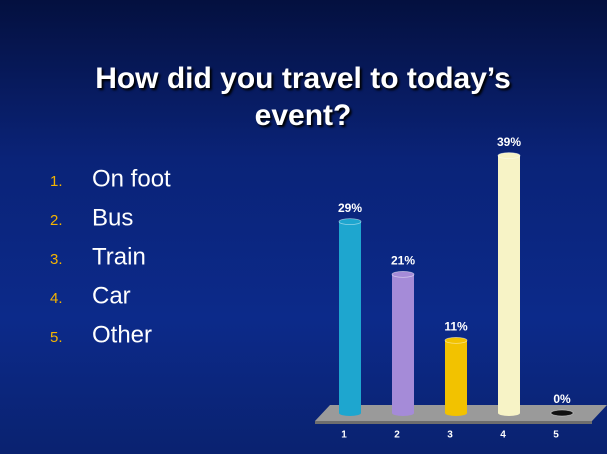 The height and width of the screenshot is (454, 607). I want to click on option-number: 3., so click(56, 259).